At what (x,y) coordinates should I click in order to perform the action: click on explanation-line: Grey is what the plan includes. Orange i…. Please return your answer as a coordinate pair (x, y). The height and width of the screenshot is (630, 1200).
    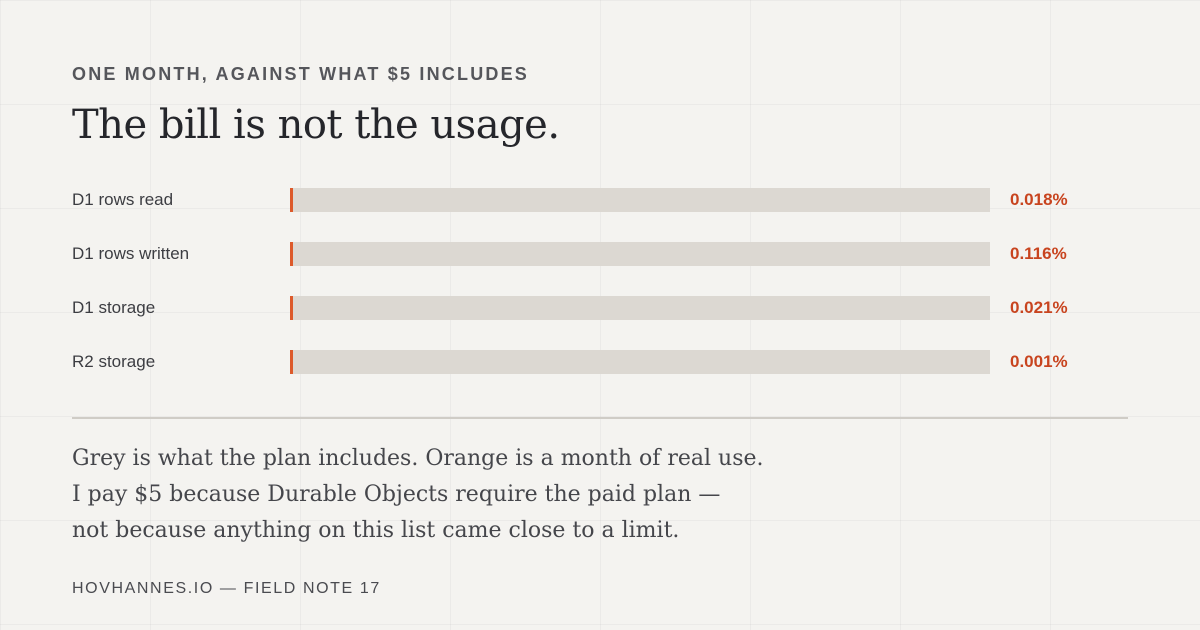
    Looking at the image, I should click on (418, 458).